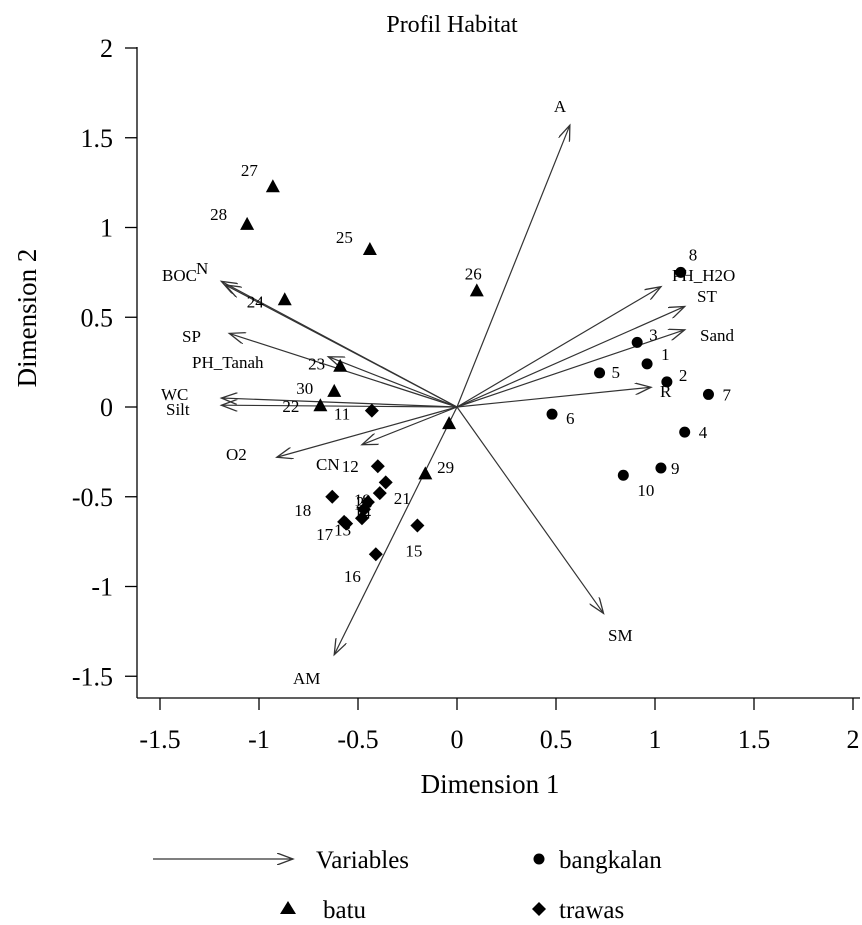  Describe the element at coordinates (445, 467) in the screenshot. I see `point-label: 29` at that location.